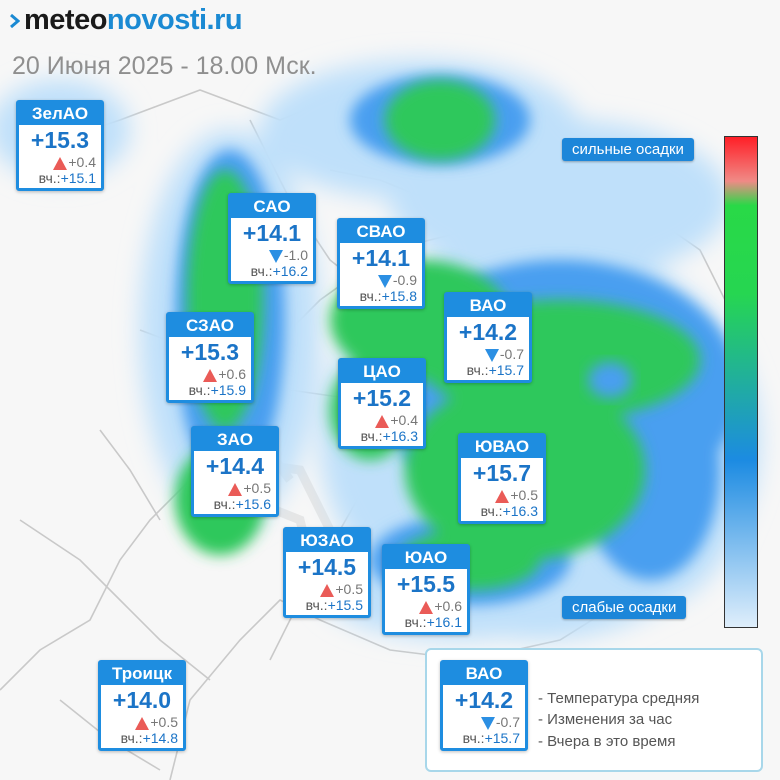 This screenshot has height=780, width=780. Describe the element at coordinates (235, 440) in the screenshot. I see `district-name: ЗАО` at that location.